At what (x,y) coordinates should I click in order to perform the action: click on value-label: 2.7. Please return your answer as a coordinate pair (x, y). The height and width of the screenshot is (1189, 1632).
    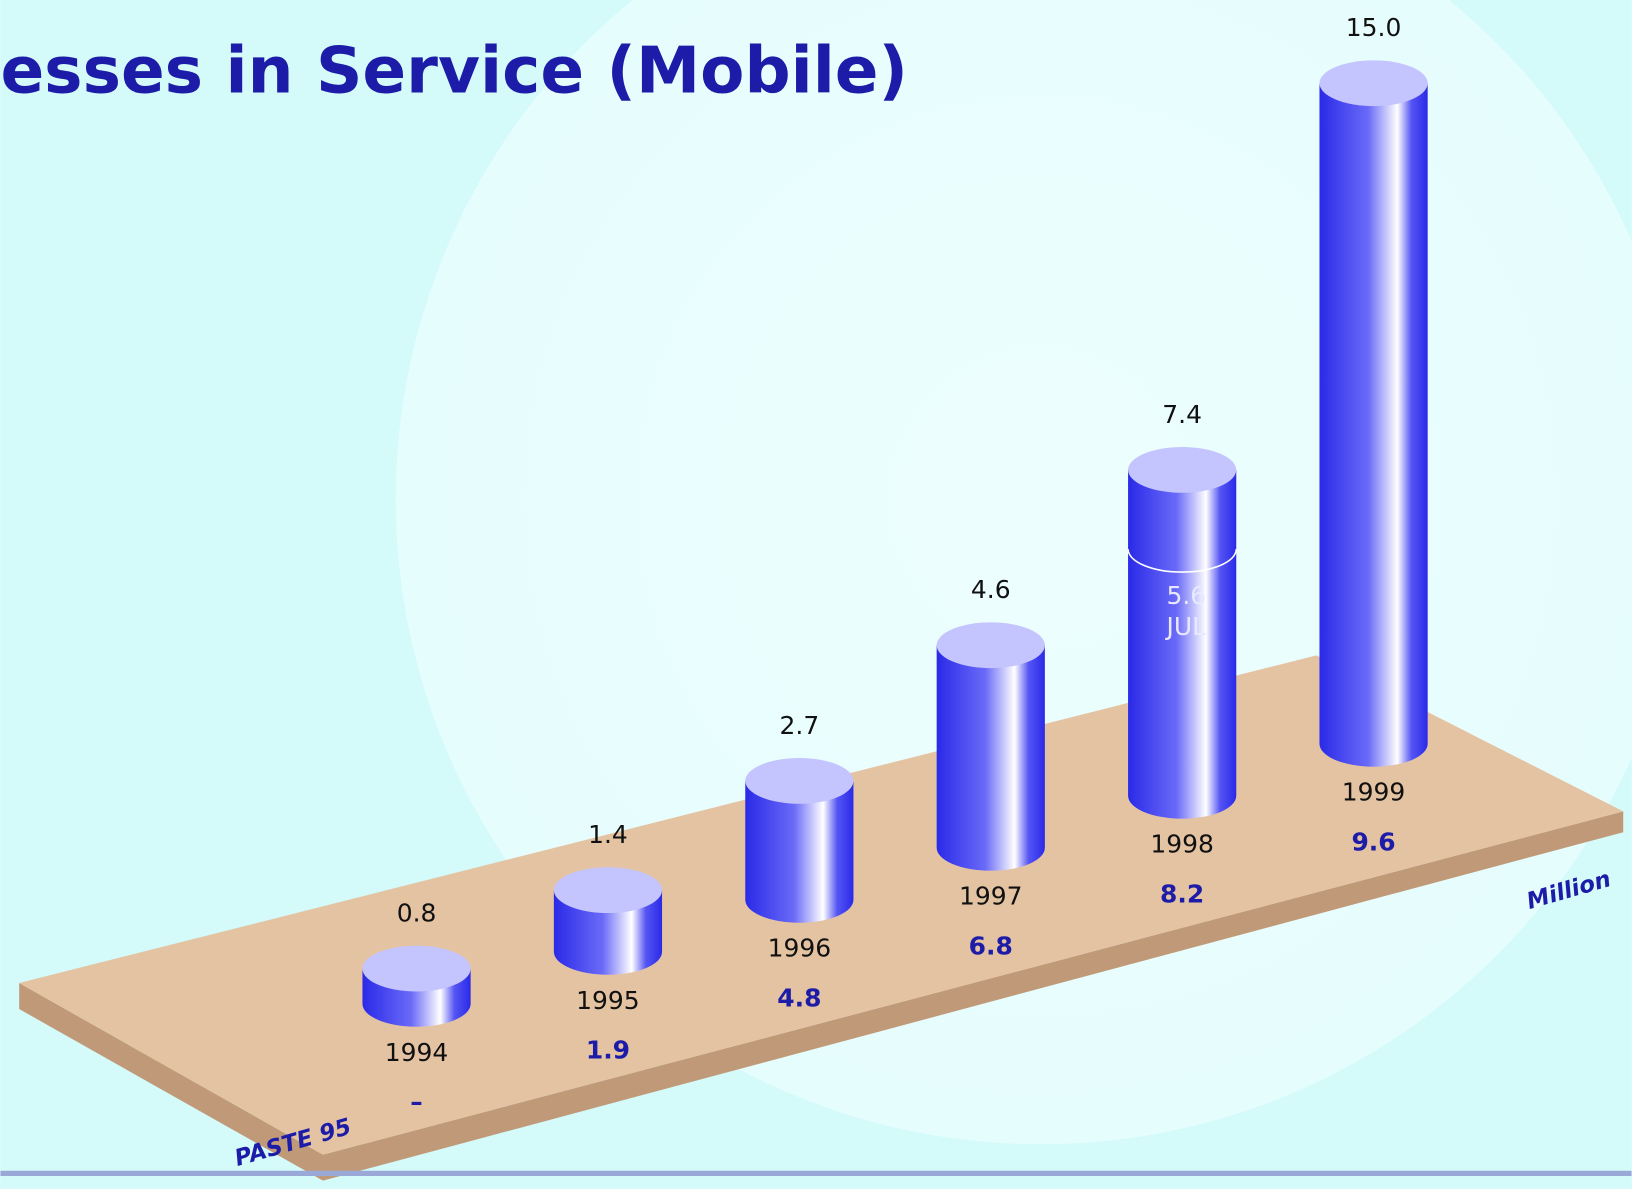
    Looking at the image, I should click on (800, 725).